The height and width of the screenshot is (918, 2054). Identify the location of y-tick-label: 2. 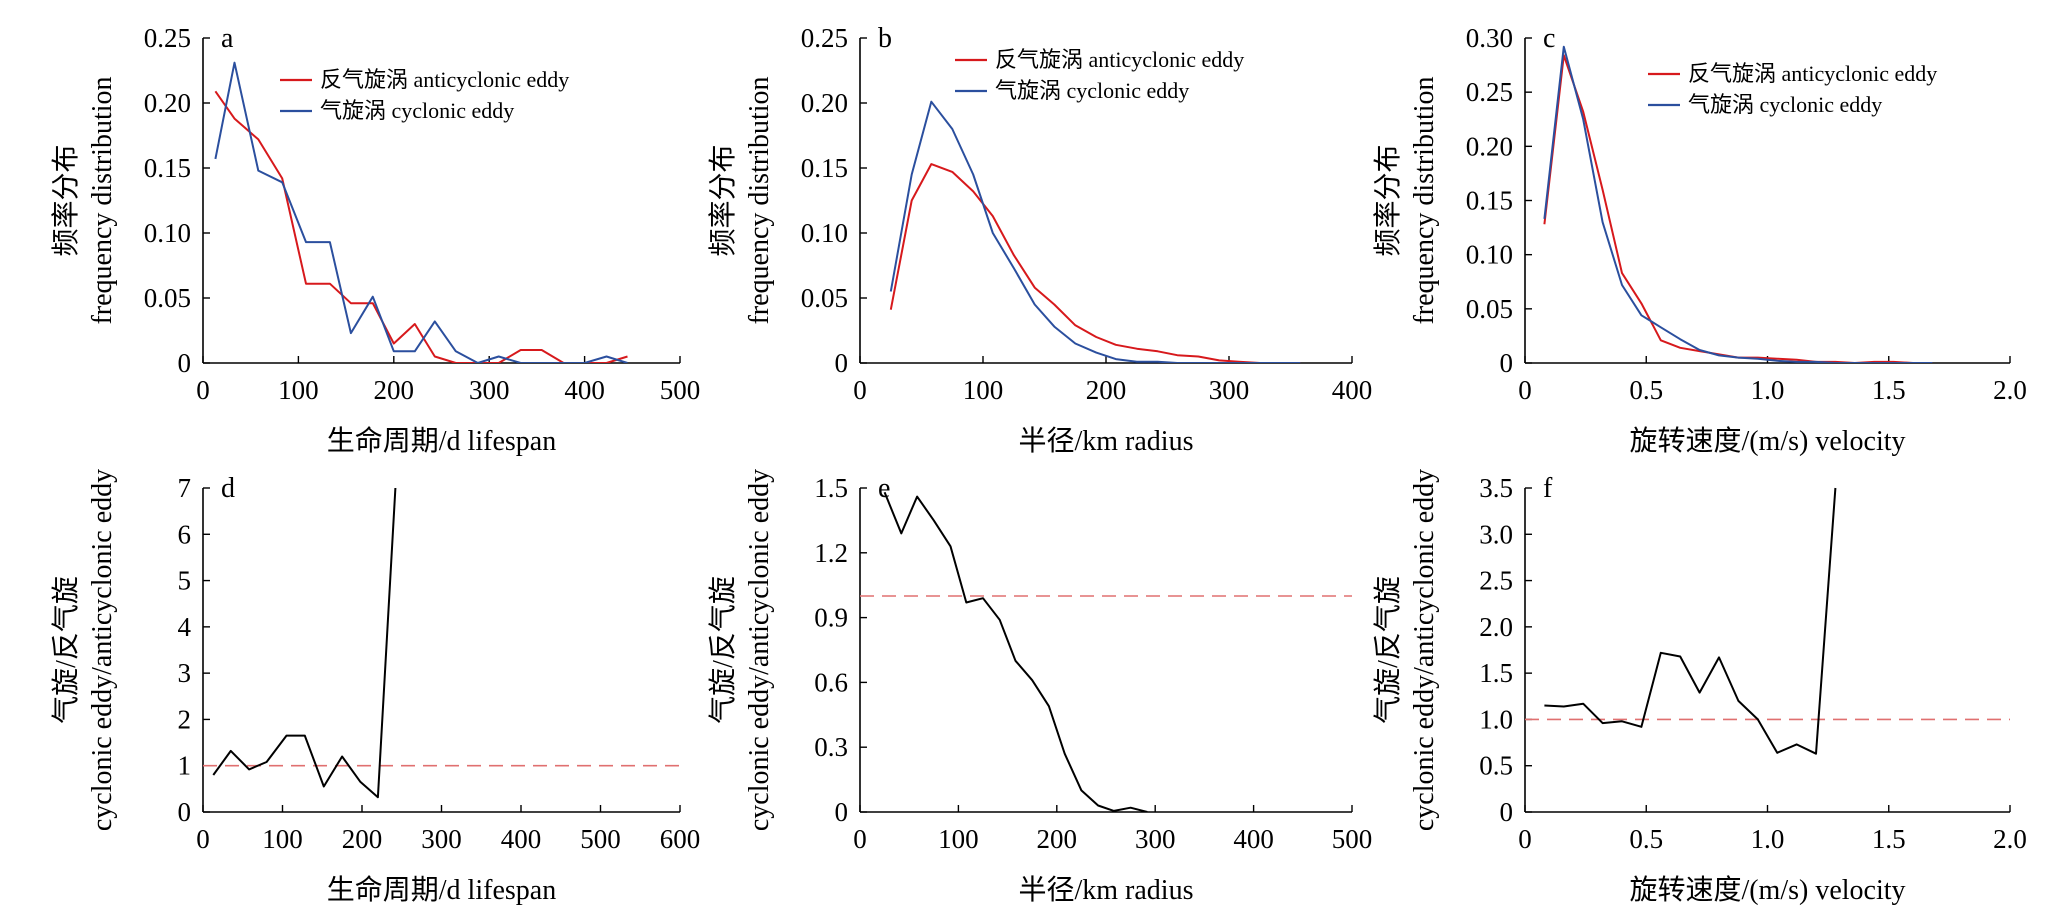
(185, 719).